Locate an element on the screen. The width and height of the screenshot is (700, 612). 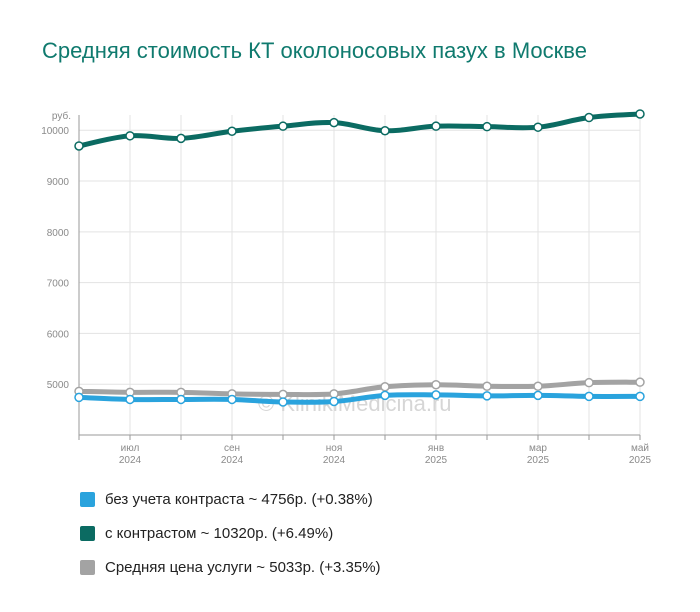
x-tick-label: сен is located at coordinates (232, 448).